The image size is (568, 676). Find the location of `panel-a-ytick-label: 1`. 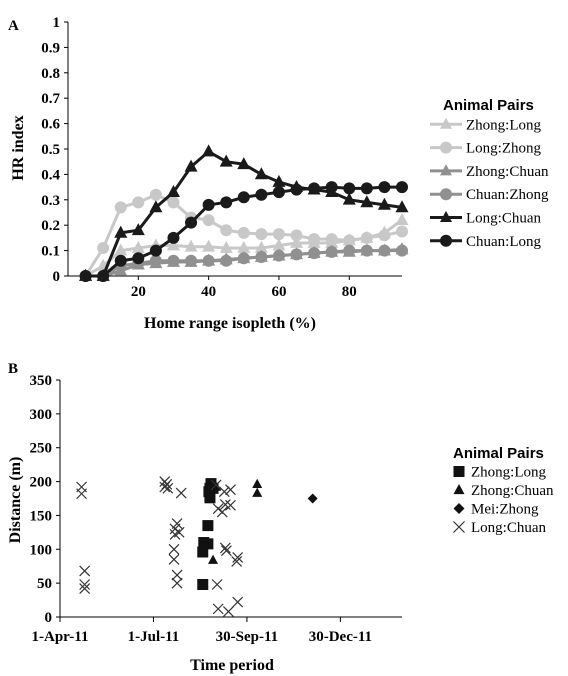

panel-a-ytick-label: 1 is located at coordinates (57, 23).